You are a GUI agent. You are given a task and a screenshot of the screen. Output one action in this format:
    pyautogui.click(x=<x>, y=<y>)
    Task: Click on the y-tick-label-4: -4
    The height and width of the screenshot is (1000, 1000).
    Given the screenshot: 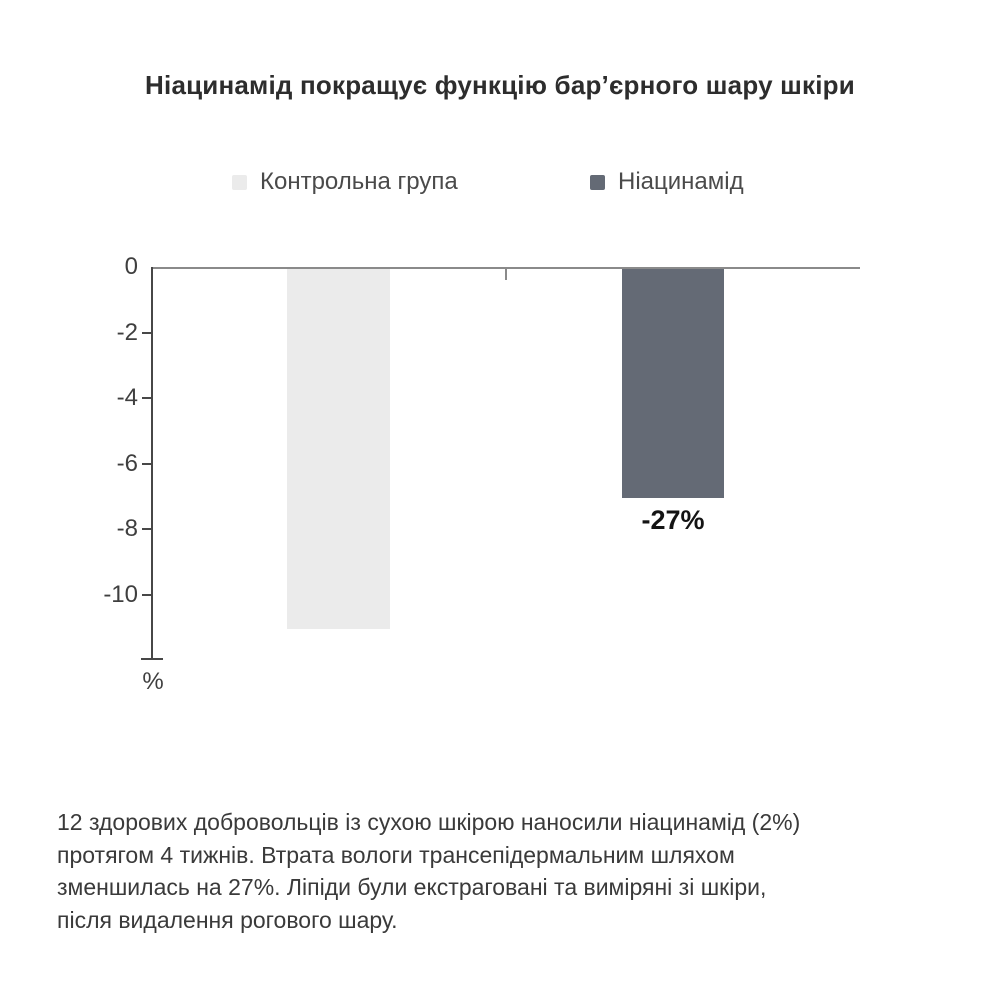 What is the action you would take?
    pyautogui.click(x=127, y=397)
    